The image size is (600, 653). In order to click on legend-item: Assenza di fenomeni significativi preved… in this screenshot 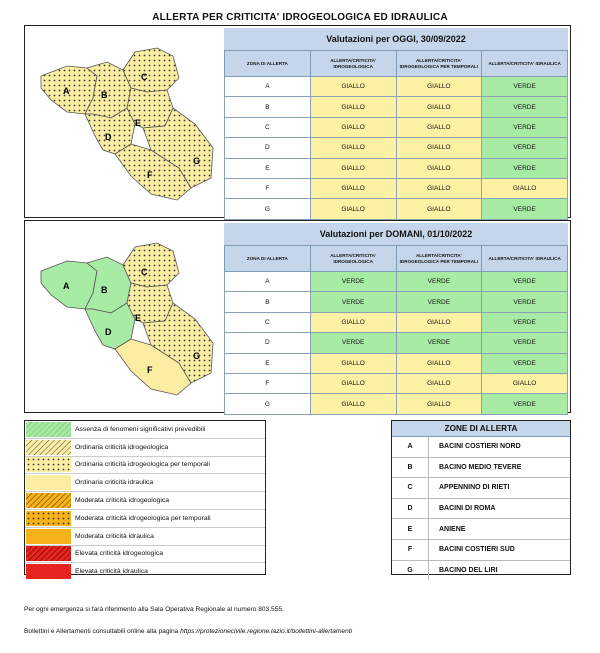, I will do `click(145, 430)`.